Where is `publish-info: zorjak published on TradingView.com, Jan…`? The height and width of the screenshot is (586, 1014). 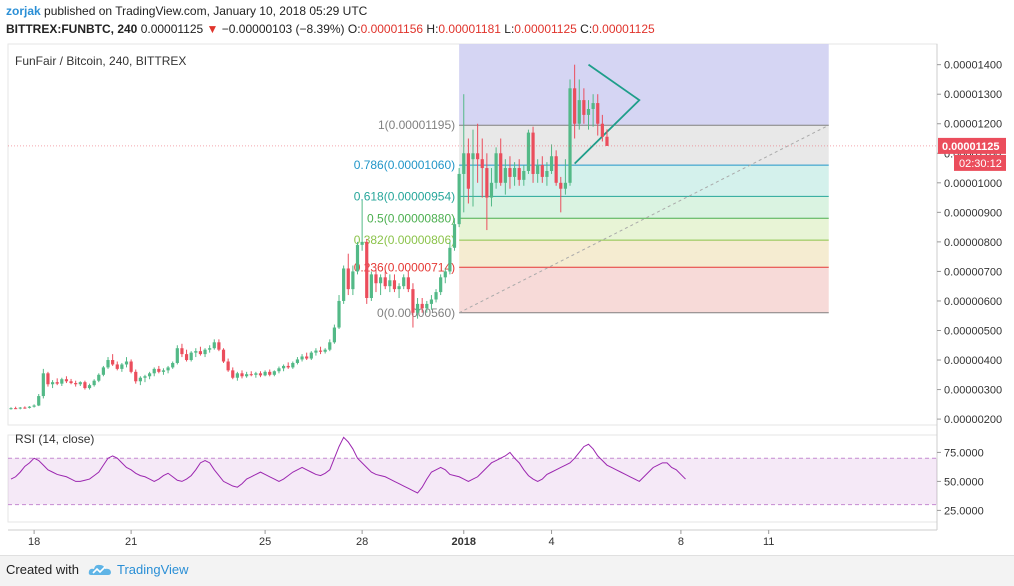
publish-info: zorjak published on TradingView.com, Jan… is located at coordinates (186, 11).